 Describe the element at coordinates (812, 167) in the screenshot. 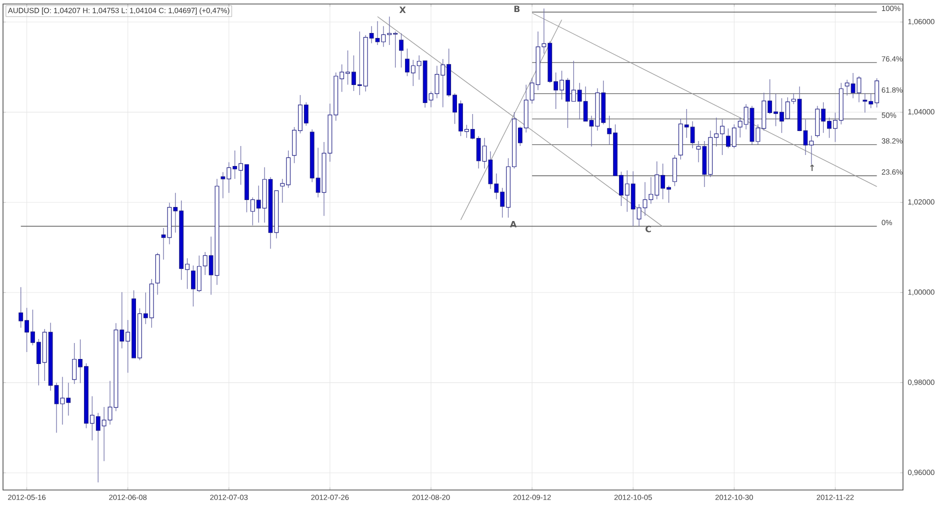

I see `annotation: ↑` at that location.